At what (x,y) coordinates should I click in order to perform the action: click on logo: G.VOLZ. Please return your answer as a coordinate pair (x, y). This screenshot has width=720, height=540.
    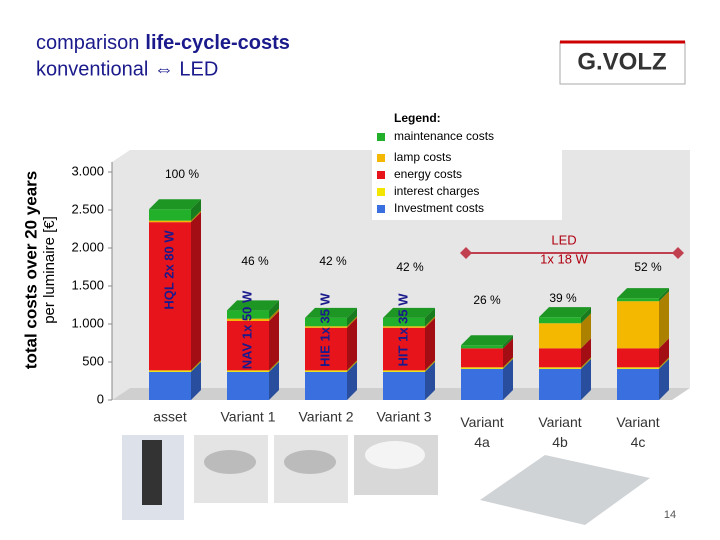
    Looking at the image, I should click on (621, 61).